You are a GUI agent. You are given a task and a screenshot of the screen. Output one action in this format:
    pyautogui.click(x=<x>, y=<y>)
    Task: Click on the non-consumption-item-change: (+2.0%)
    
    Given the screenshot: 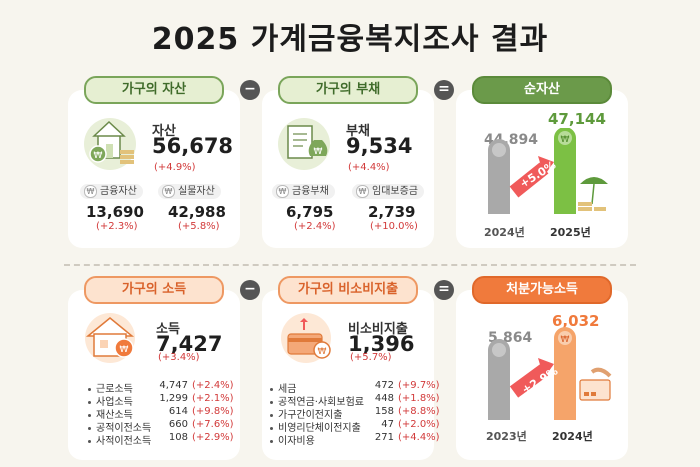 What is the action you would take?
    pyautogui.click(x=419, y=424)
    